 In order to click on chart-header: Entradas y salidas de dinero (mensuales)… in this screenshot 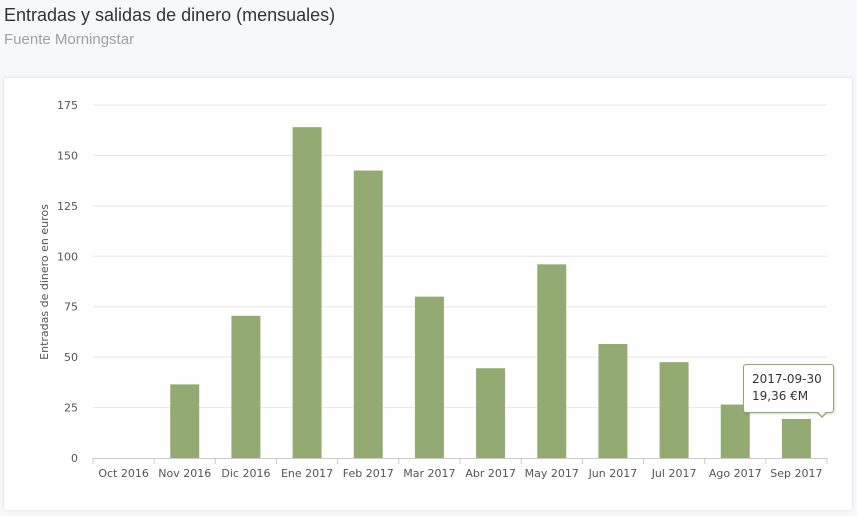, I will do `click(169, 27)`.